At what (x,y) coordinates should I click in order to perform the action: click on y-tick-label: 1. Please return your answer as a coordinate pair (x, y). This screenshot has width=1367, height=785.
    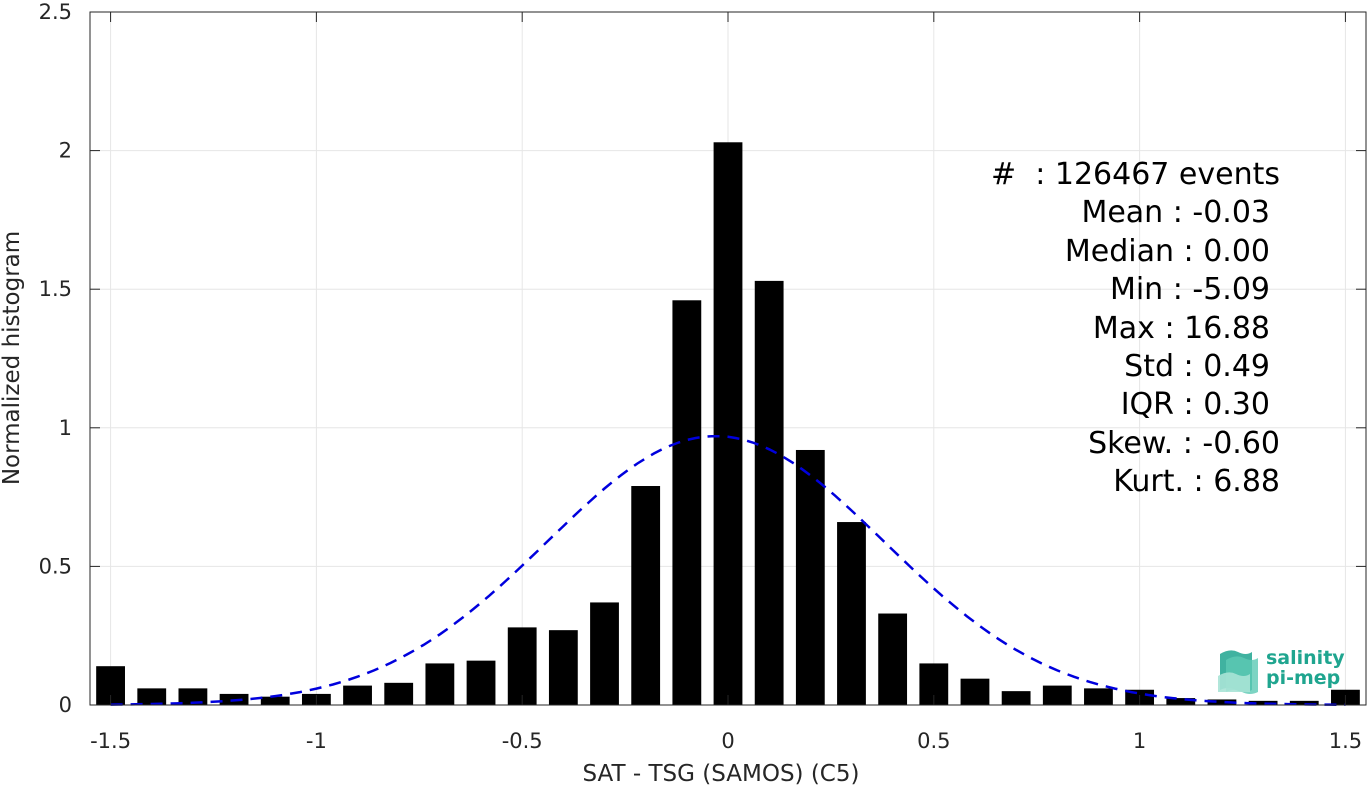
    Looking at the image, I should click on (65, 428).